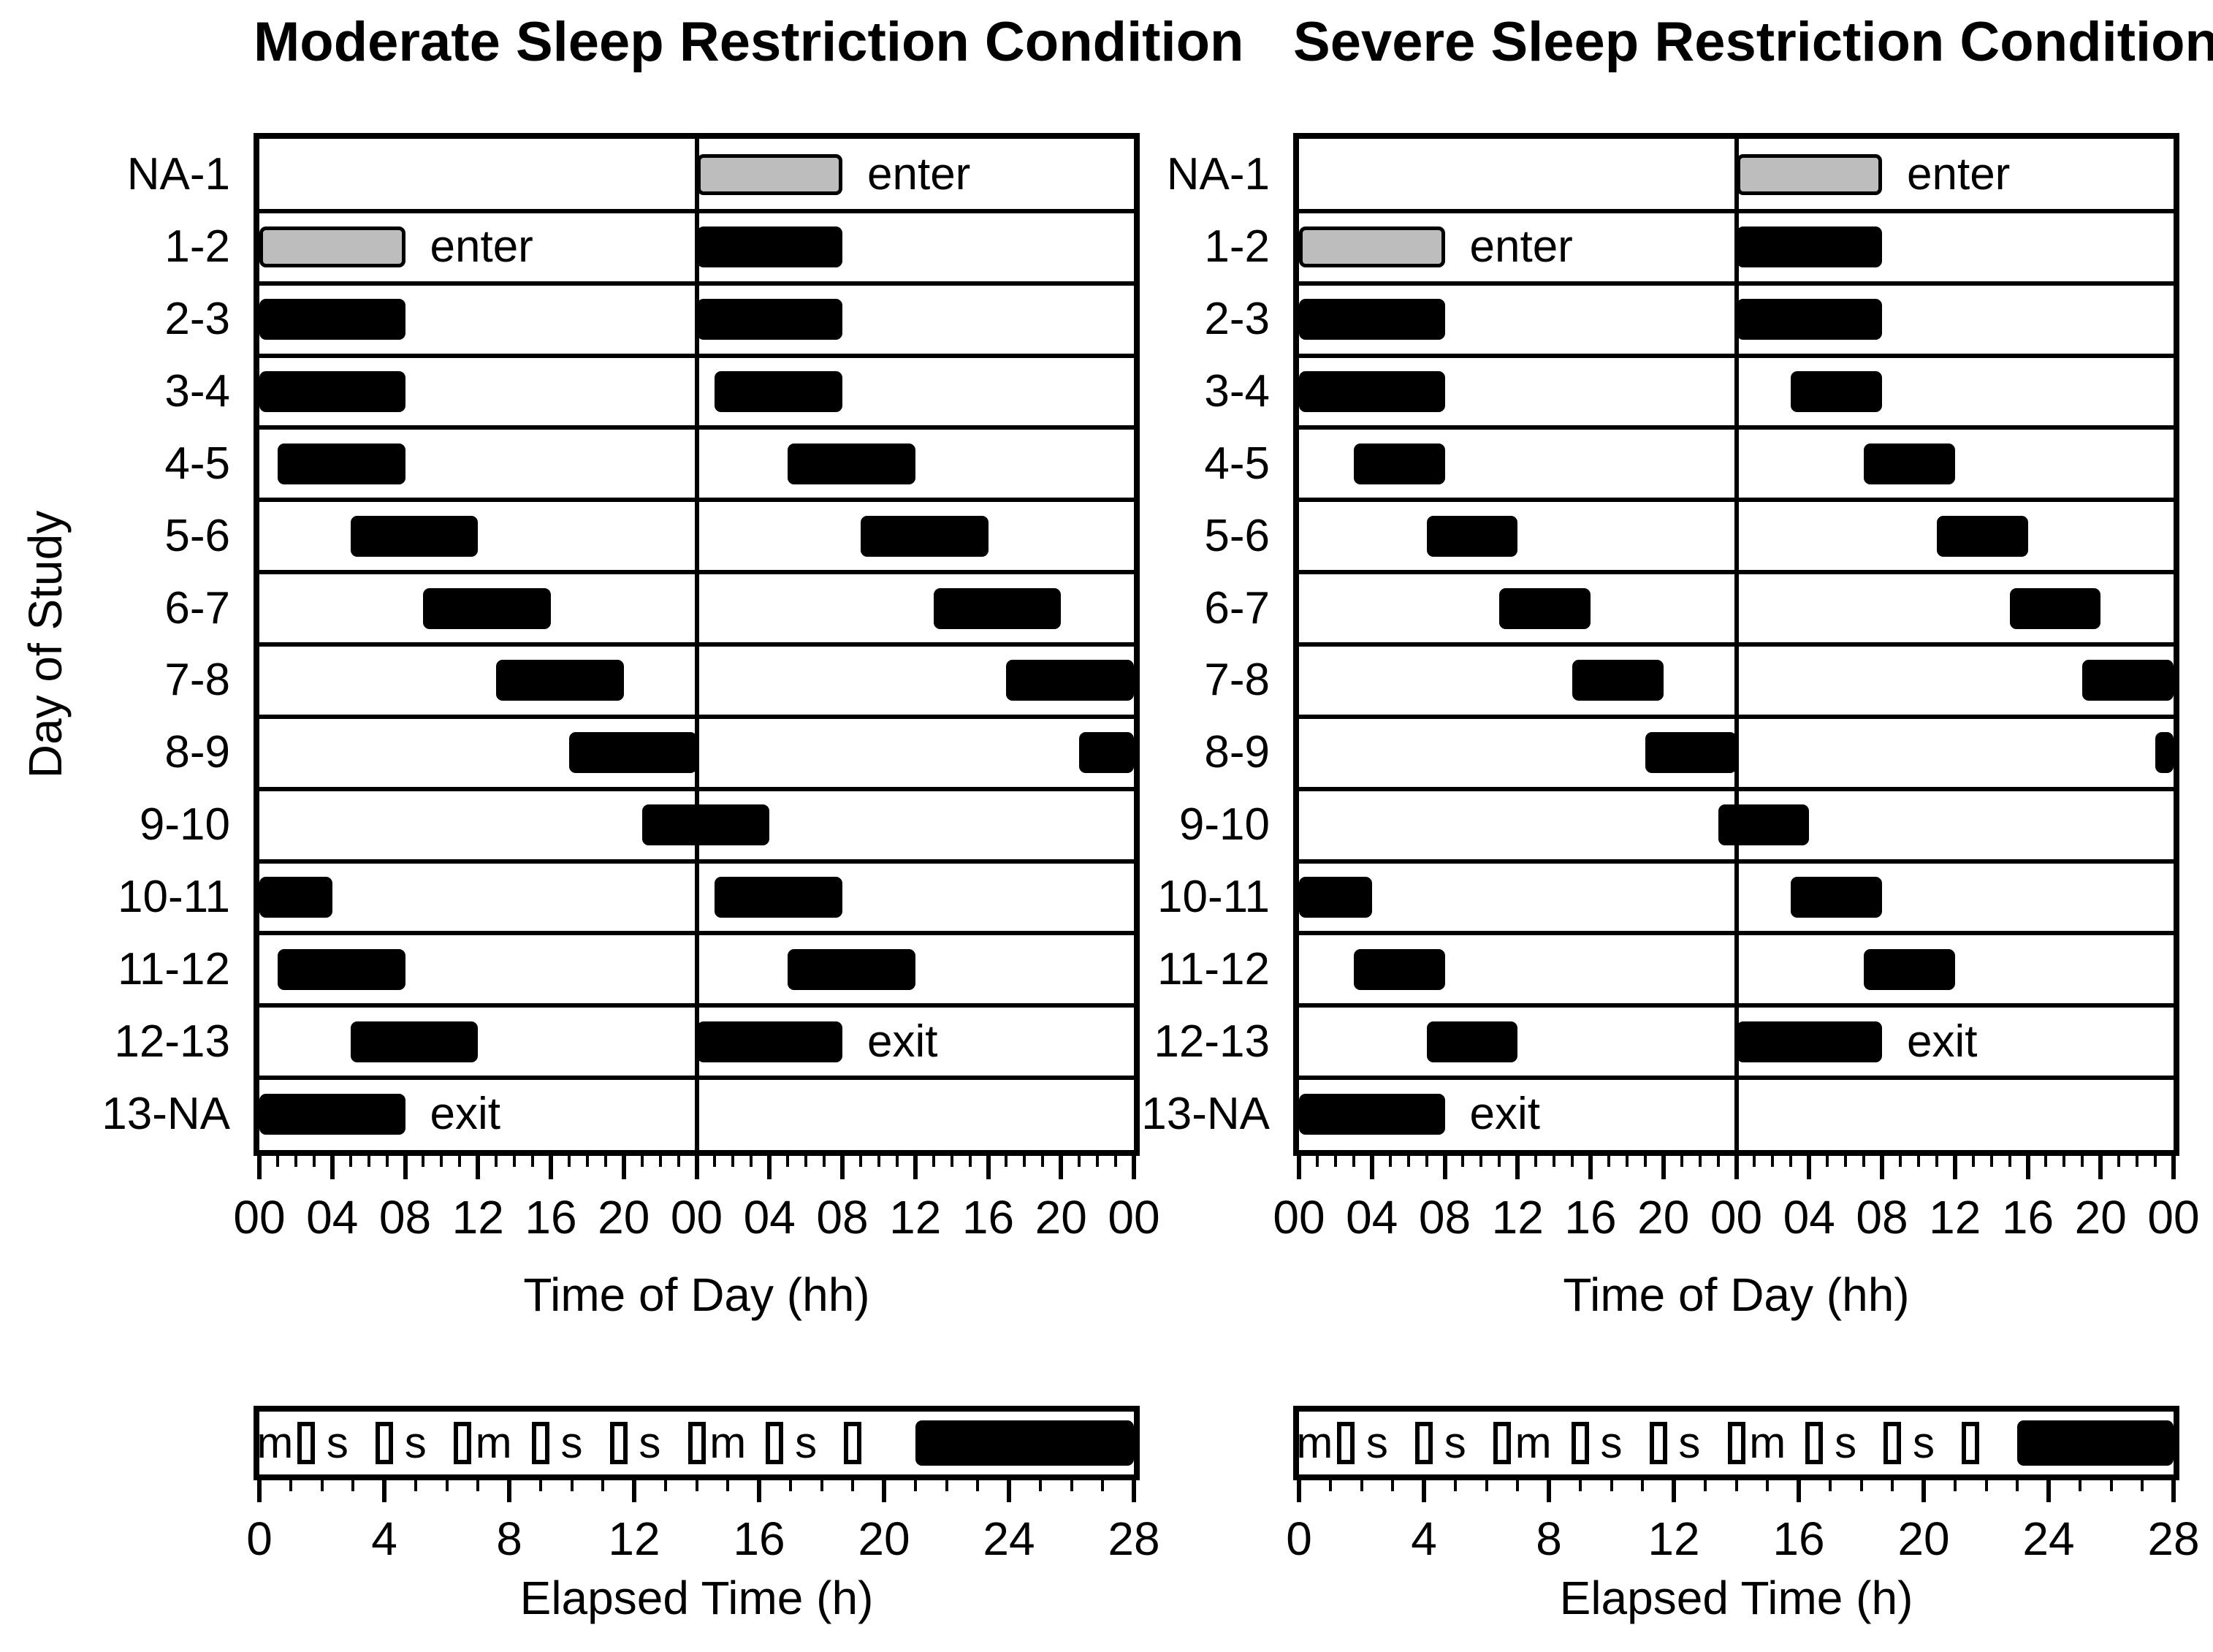  Describe the element at coordinates (1213, 897) in the screenshot. I see `day-label-10-11: 10-11` at that location.